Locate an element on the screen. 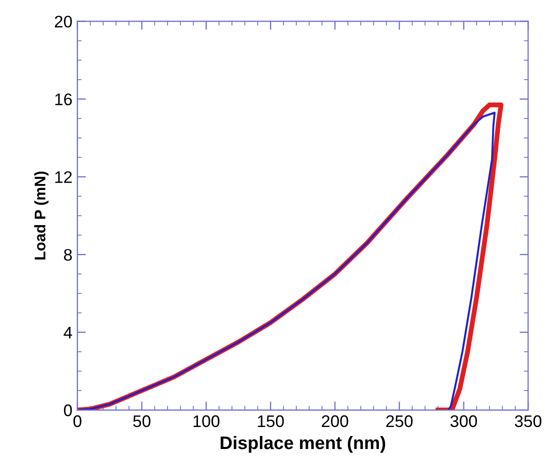 The width and height of the screenshot is (553, 474). x-axis-title: Displace ment (nm) is located at coordinates (303, 444).